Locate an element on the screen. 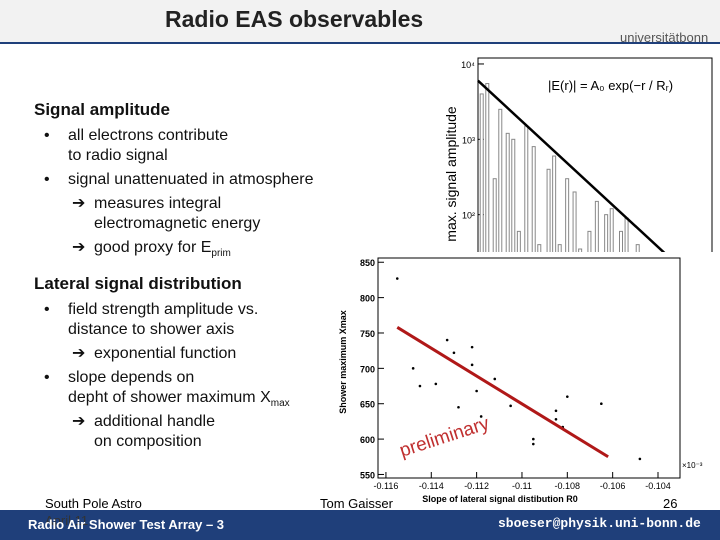 Image resolution: width=720 pixels, height=540 pixels. bullet: good proxy for Eprim is located at coordinates (151, 251).